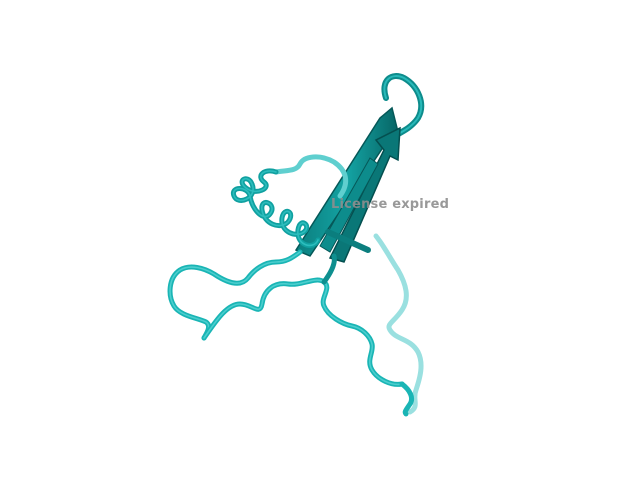 Image resolution: width=640 pixels, height=480 pixels. I want to click on cross-segment, so click(348, 241).